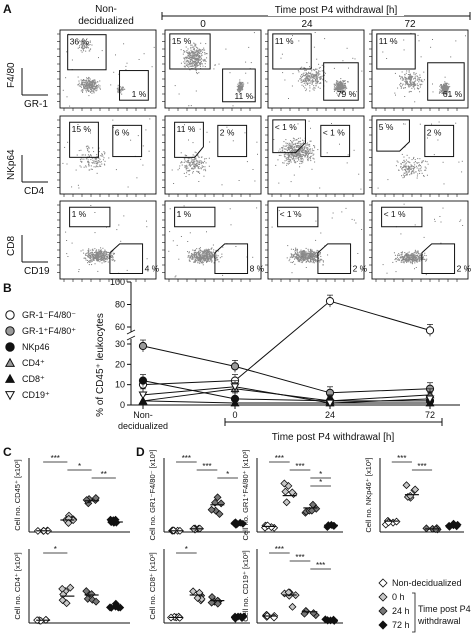 The height and width of the screenshot is (643, 474). Describe the element at coordinates (347, 94) in the screenshot. I see `flow-gate-label: 79 %` at that location.